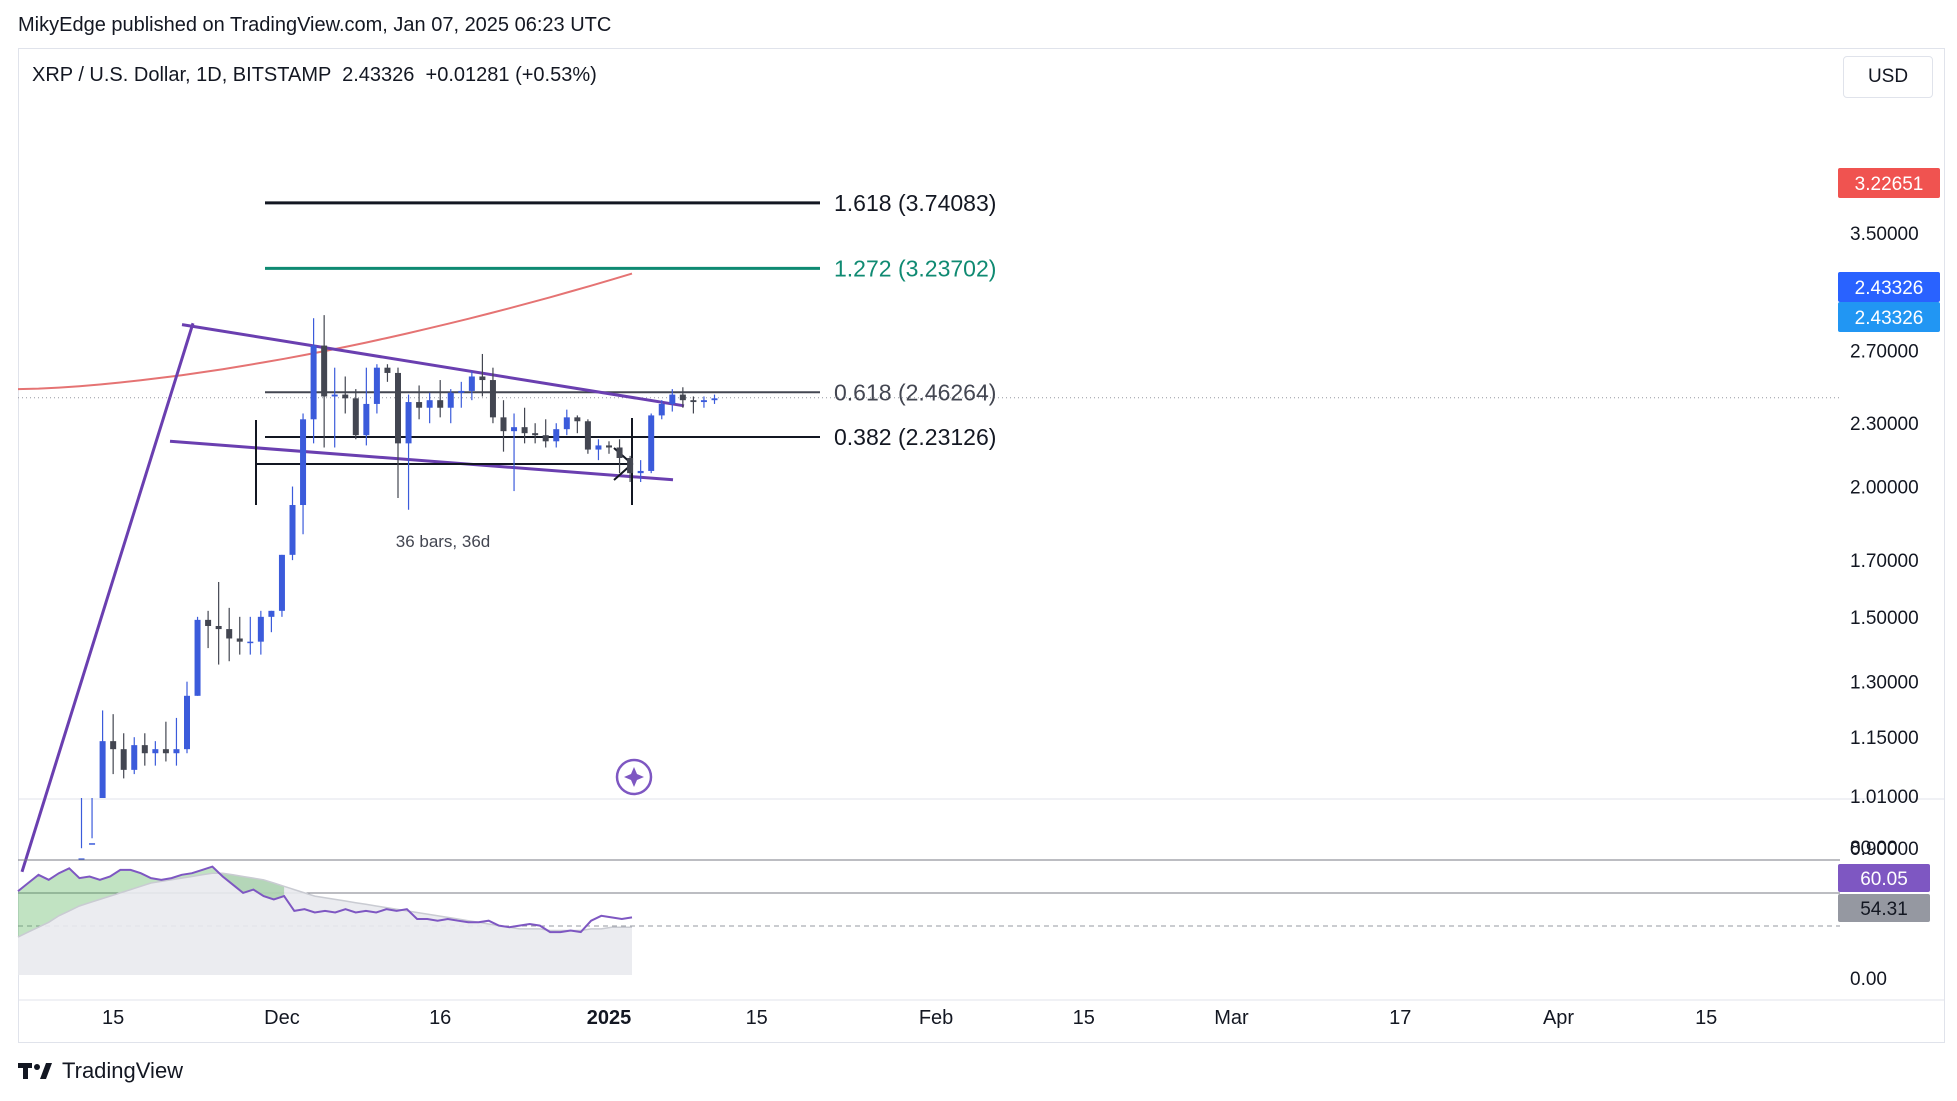 This screenshot has width=1957, height=1101. What do you see at coordinates (1558, 1018) in the screenshot?
I see `time-tick-label: Apr` at bounding box center [1558, 1018].